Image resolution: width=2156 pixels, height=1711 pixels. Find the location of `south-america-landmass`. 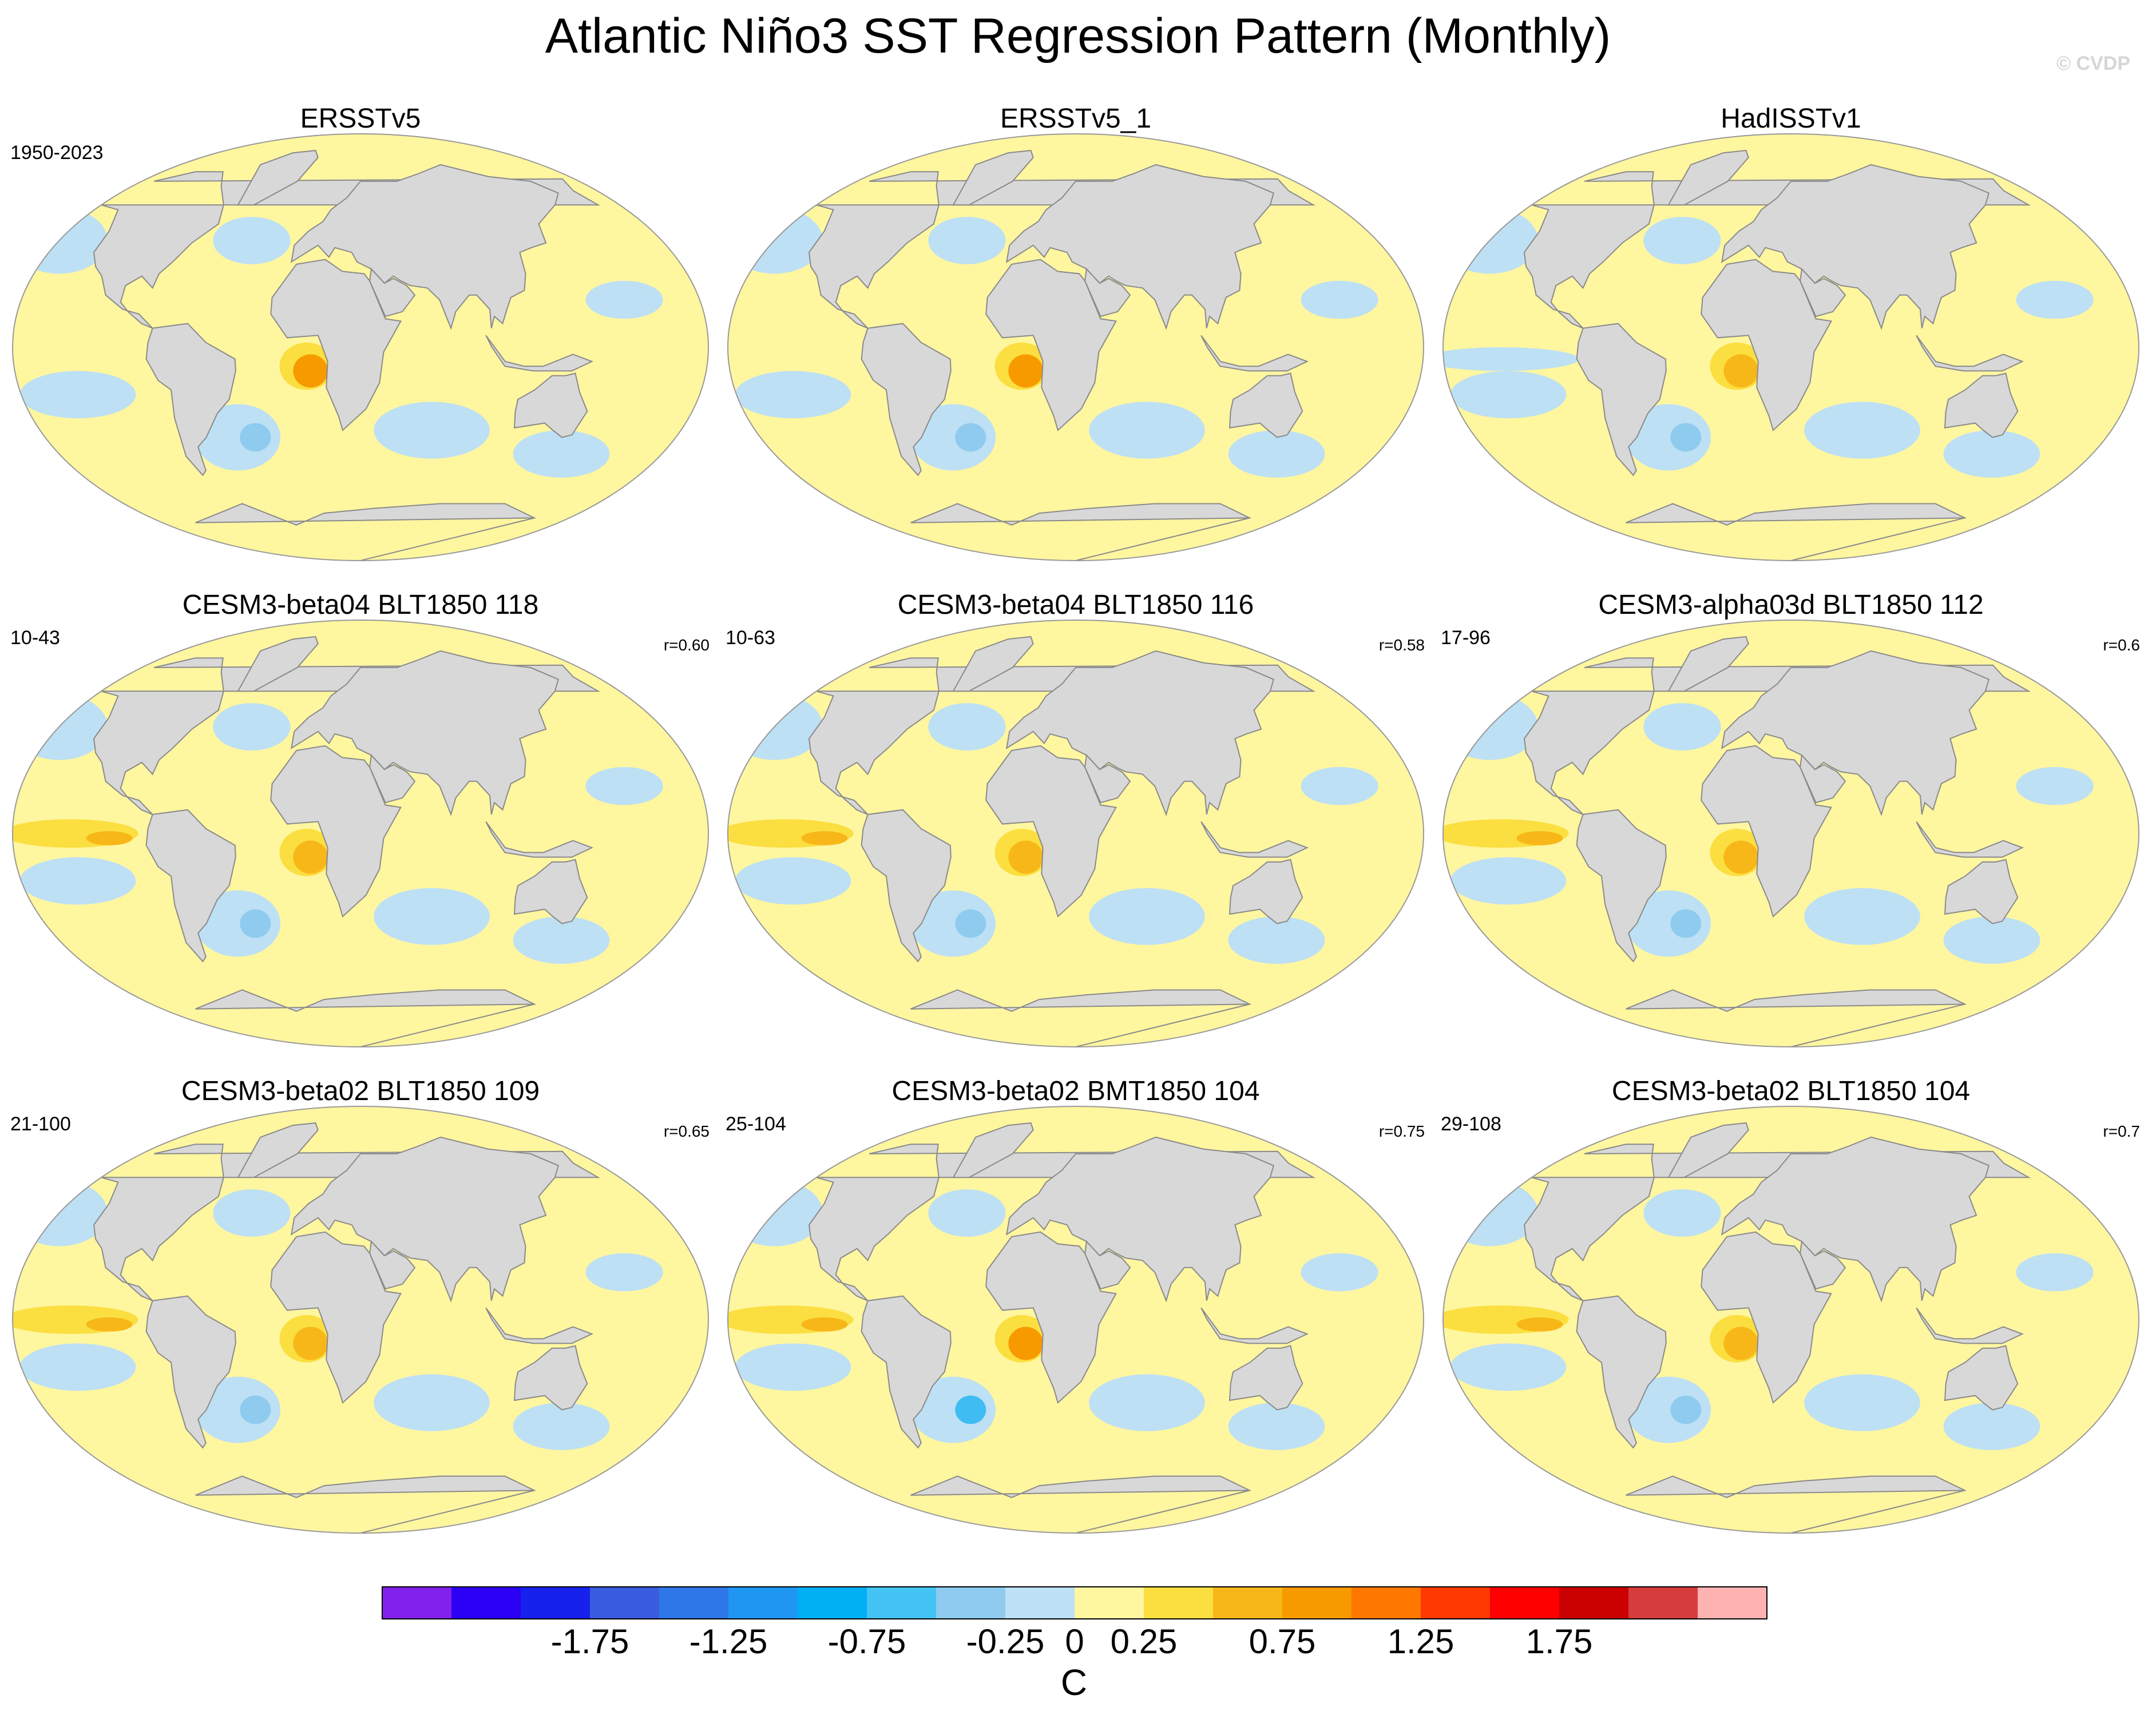

south-america-landmass is located at coordinates (1621, 400).